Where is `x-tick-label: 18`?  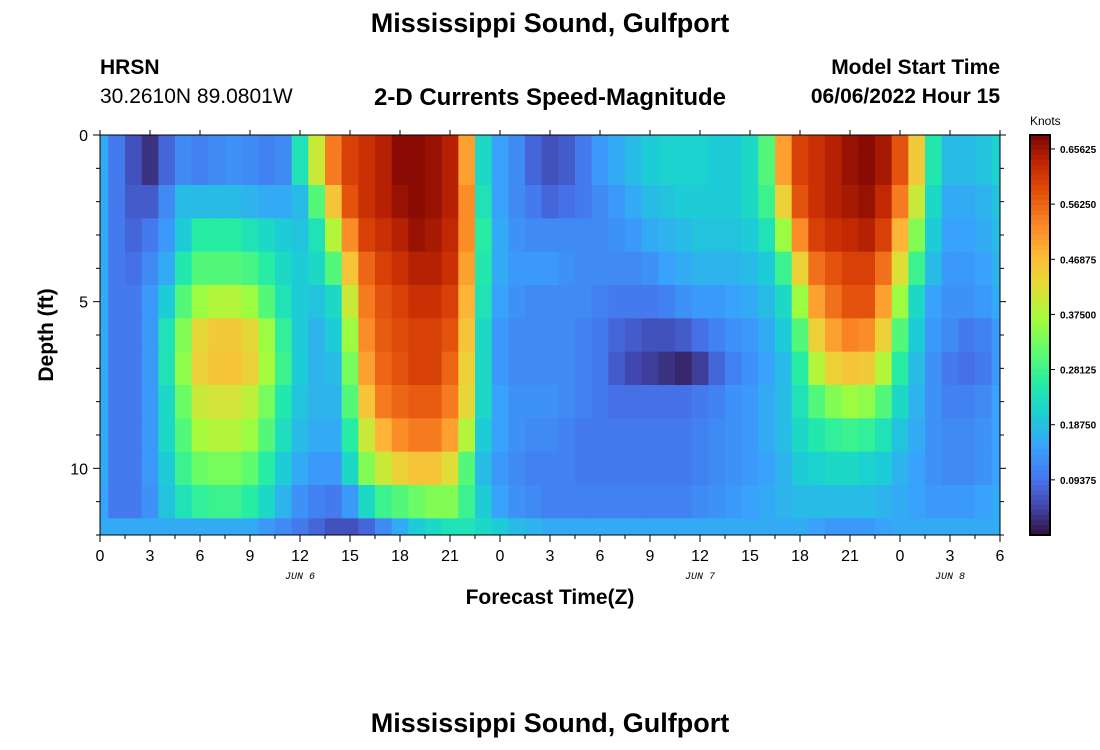
x-tick-label: 18 is located at coordinates (800, 556).